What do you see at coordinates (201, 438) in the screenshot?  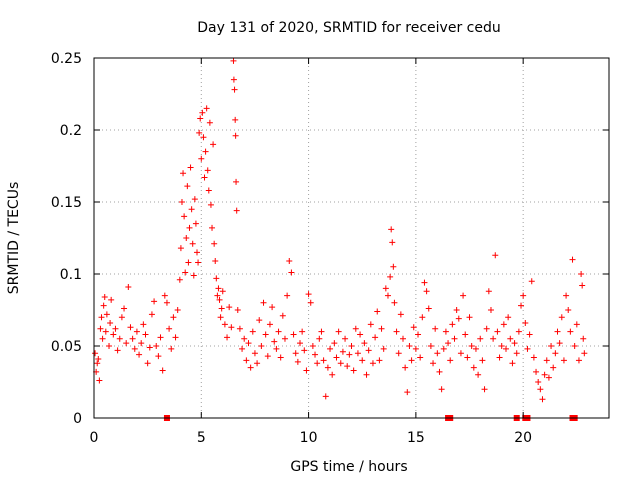 I see `x-tick-label: 5` at bounding box center [201, 438].